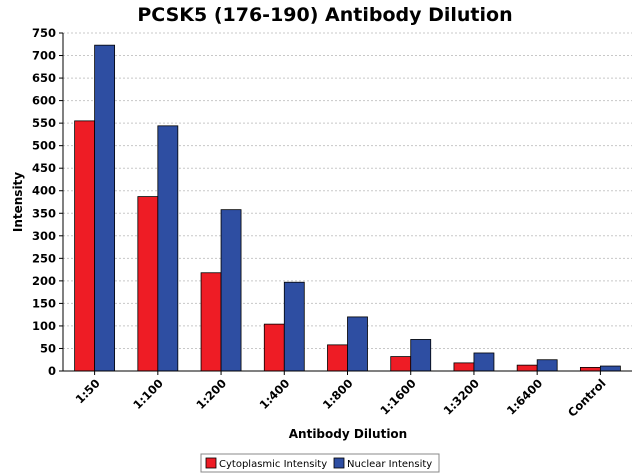 The height and width of the screenshot is (475, 640). Describe the element at coordinates (44, 168) in the screenshot. I see `y-tick-label: 450` at that location.